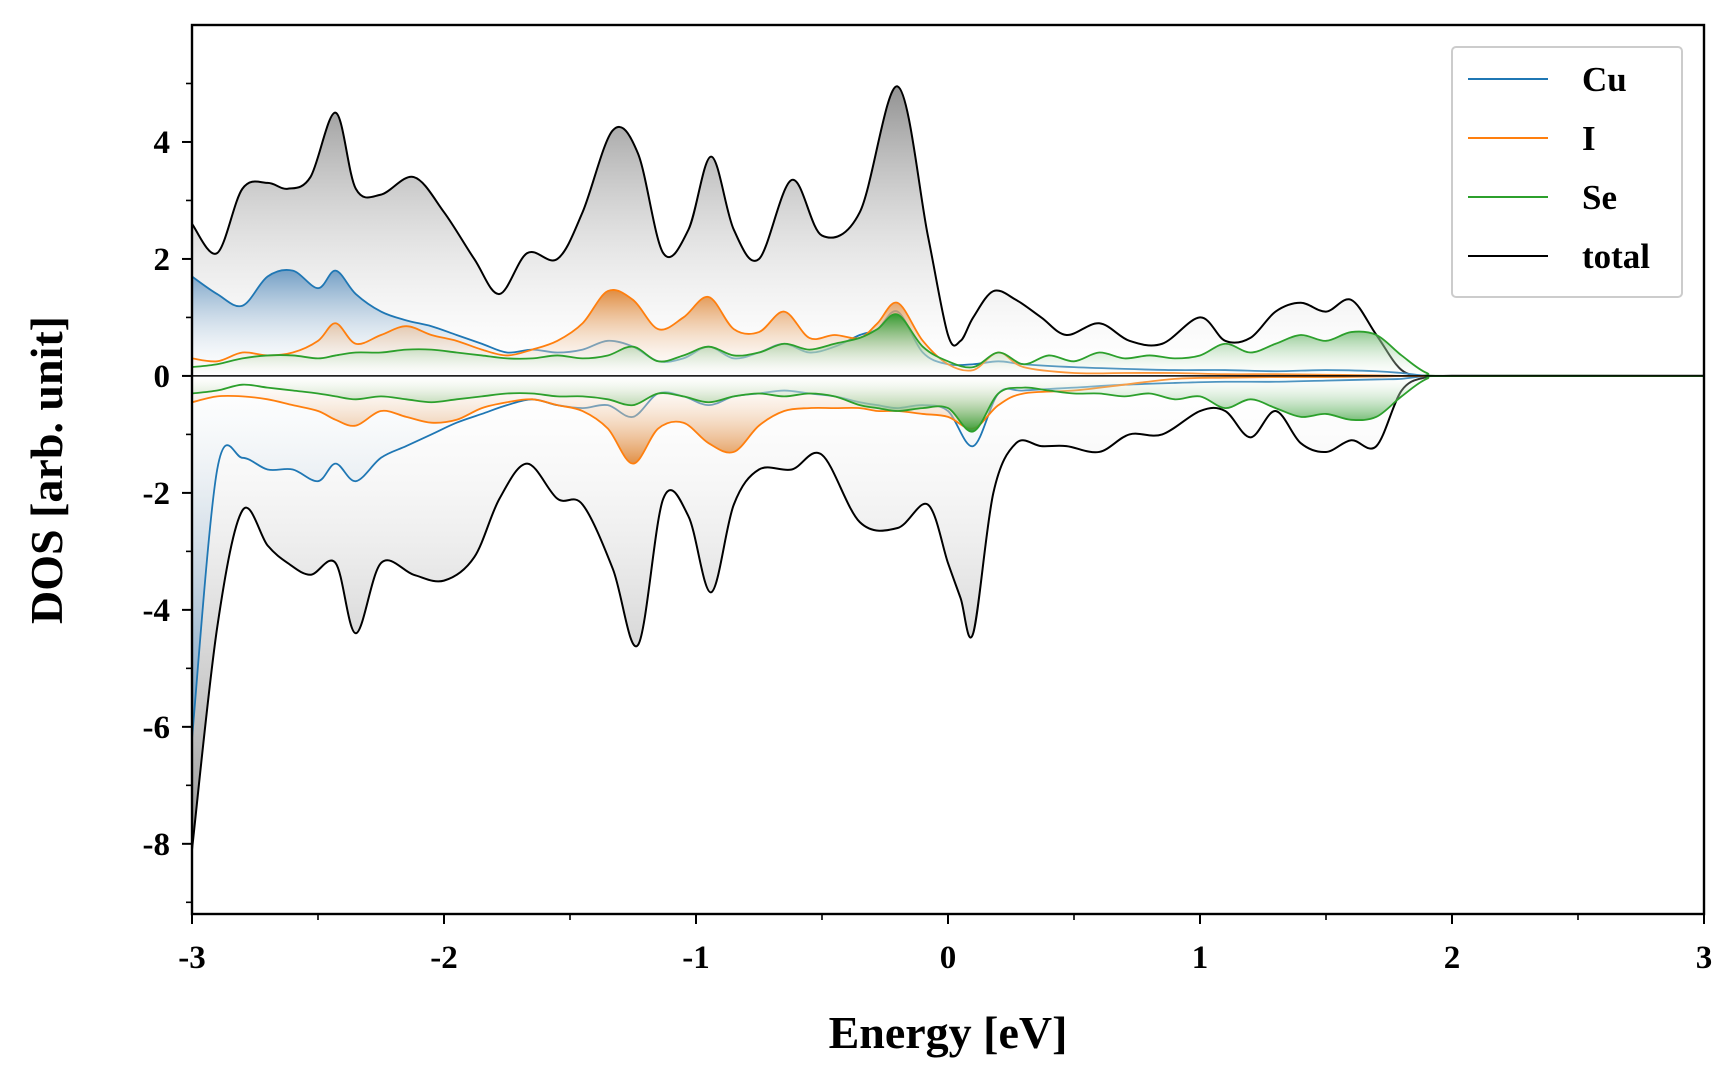 This screenshot has width=1728, height=1080. What do you see at coordinates (162, 377) in the screenshot?
I see `y-tick-label: 0` at bounding box center [162, 377].